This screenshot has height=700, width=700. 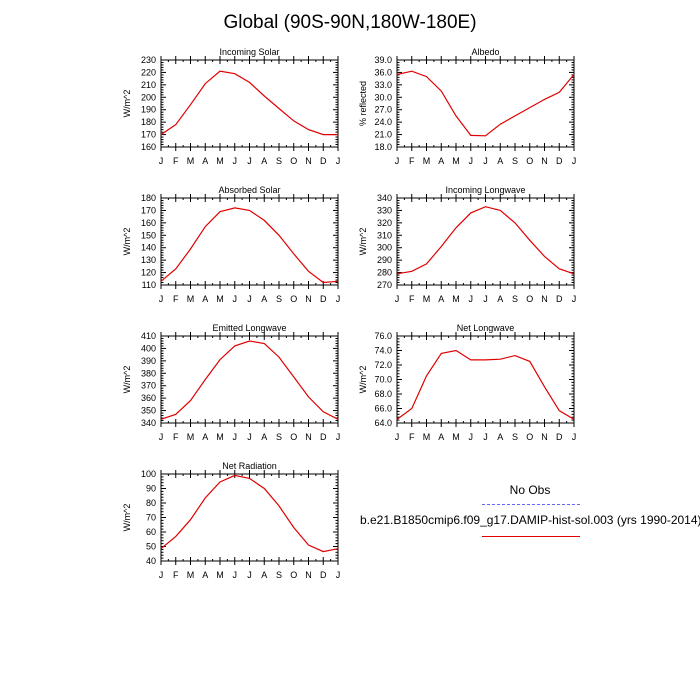 I want to click on y-tick-label: 21.0, so click(x=383, y=135).